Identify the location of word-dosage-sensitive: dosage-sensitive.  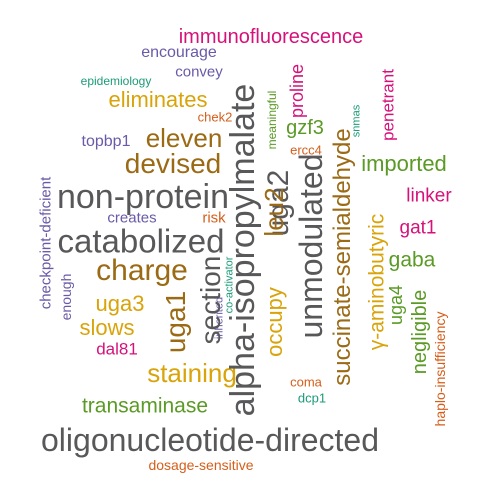
(201, 465).